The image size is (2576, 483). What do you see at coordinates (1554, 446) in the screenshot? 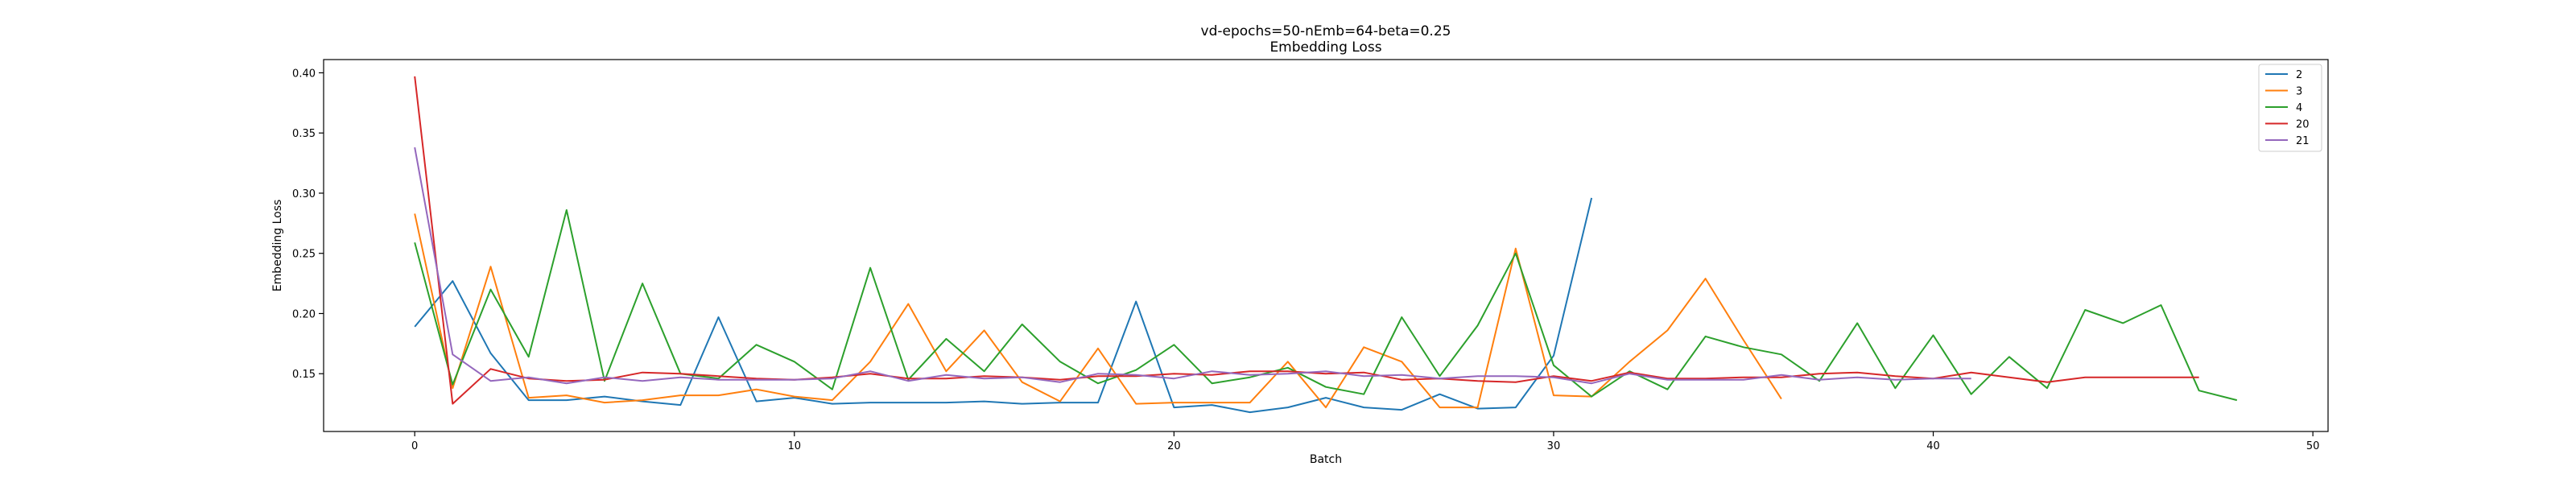
I see `x-tick-label: 30` at bounding box center [1554, 446].